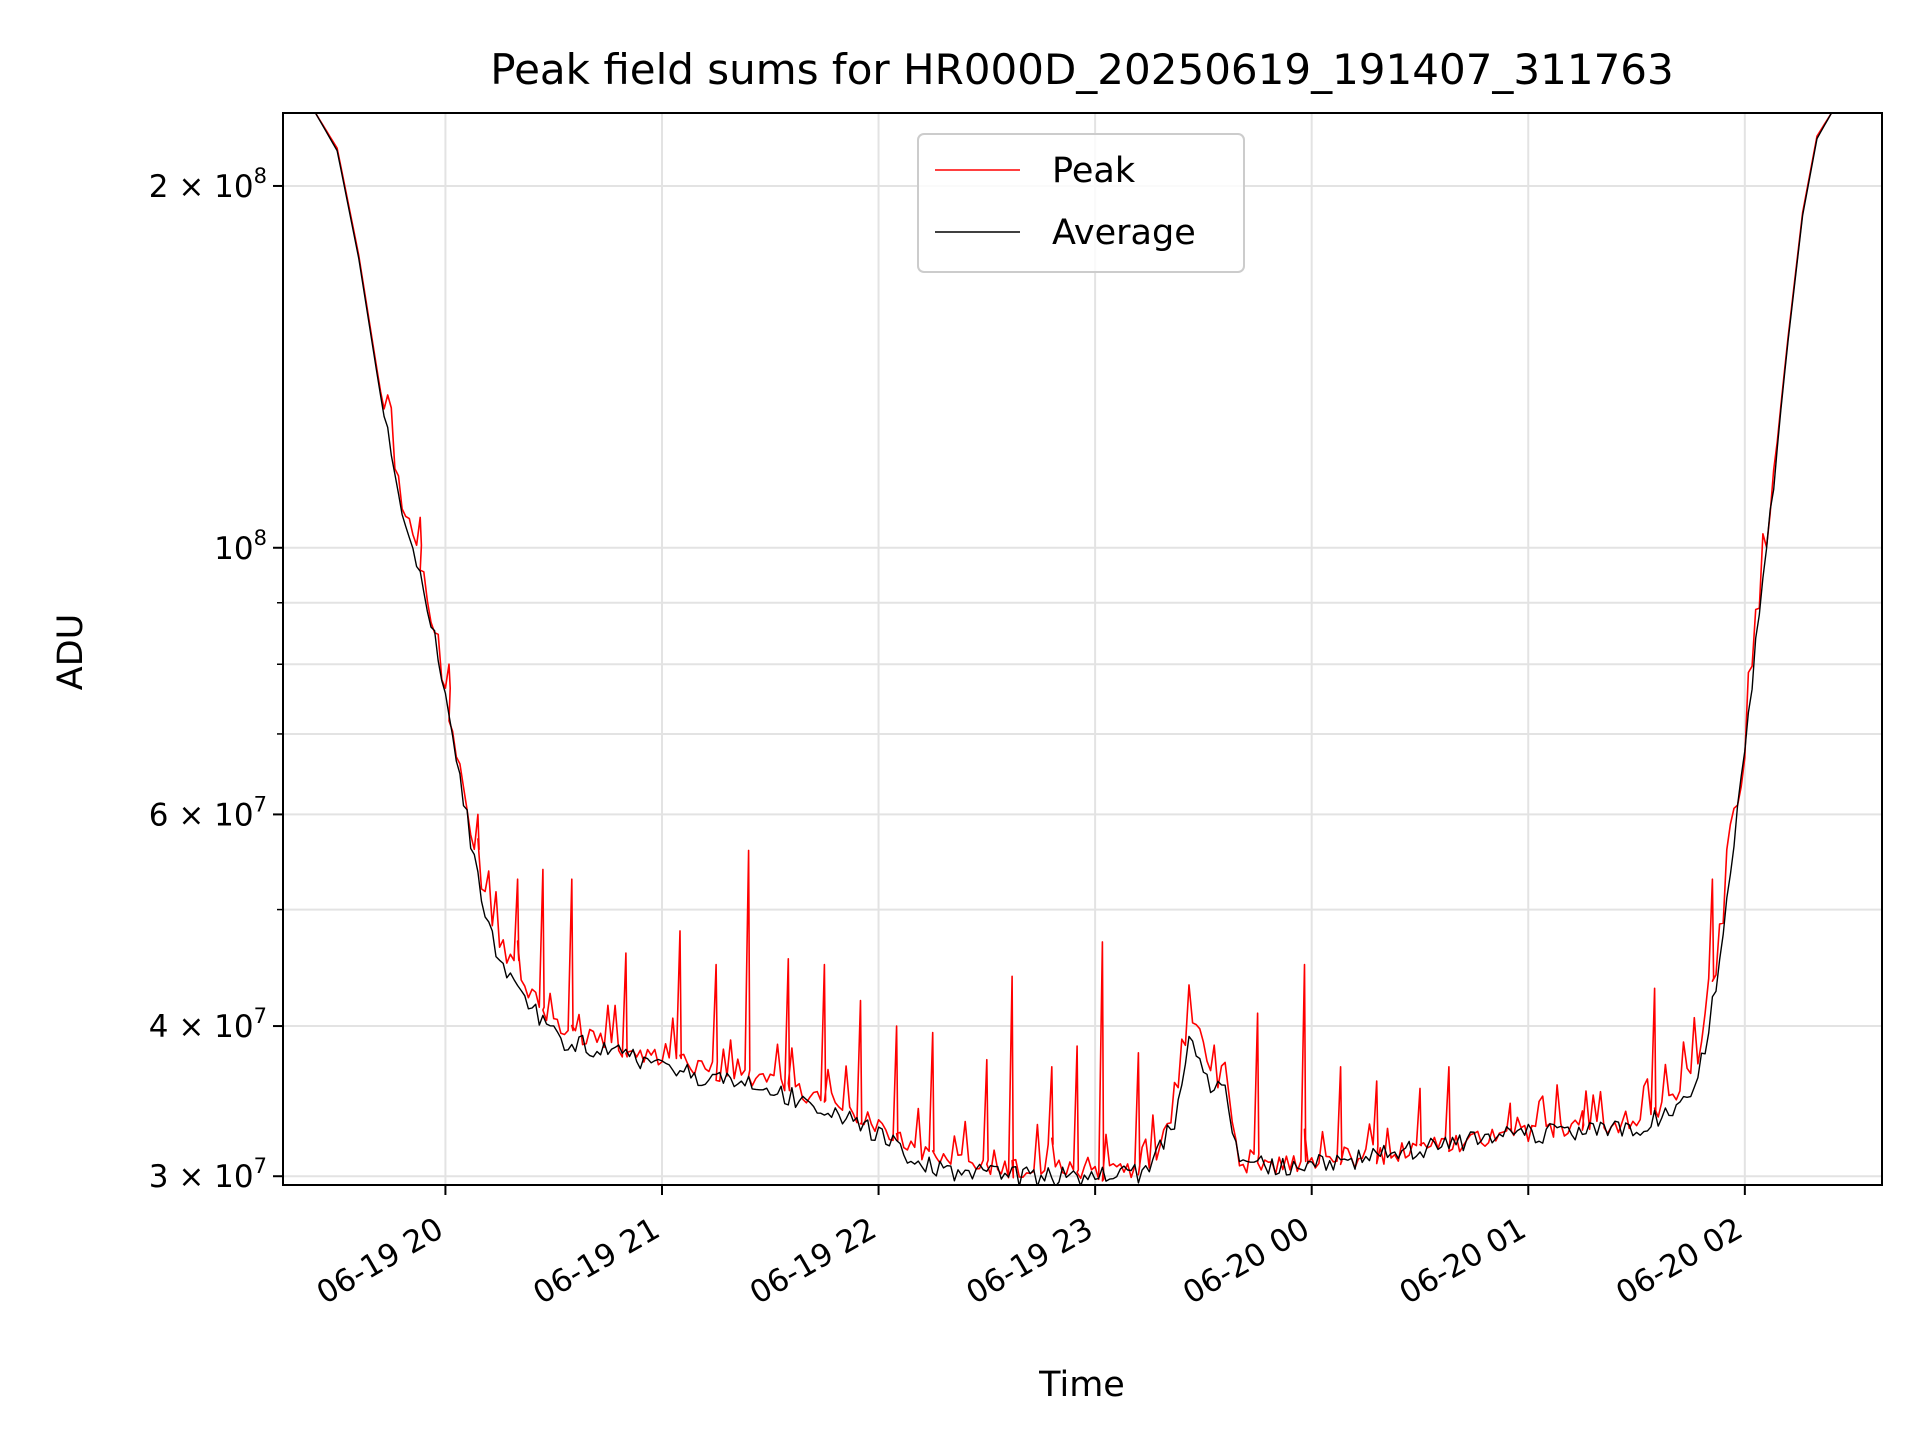 The width and height of the screenshot is (1920, 1440). What do you see at coordinates (1081, 1385) in the screenshot?
I see `x-axis-label: Time` at bounding box center [1081, 1385].